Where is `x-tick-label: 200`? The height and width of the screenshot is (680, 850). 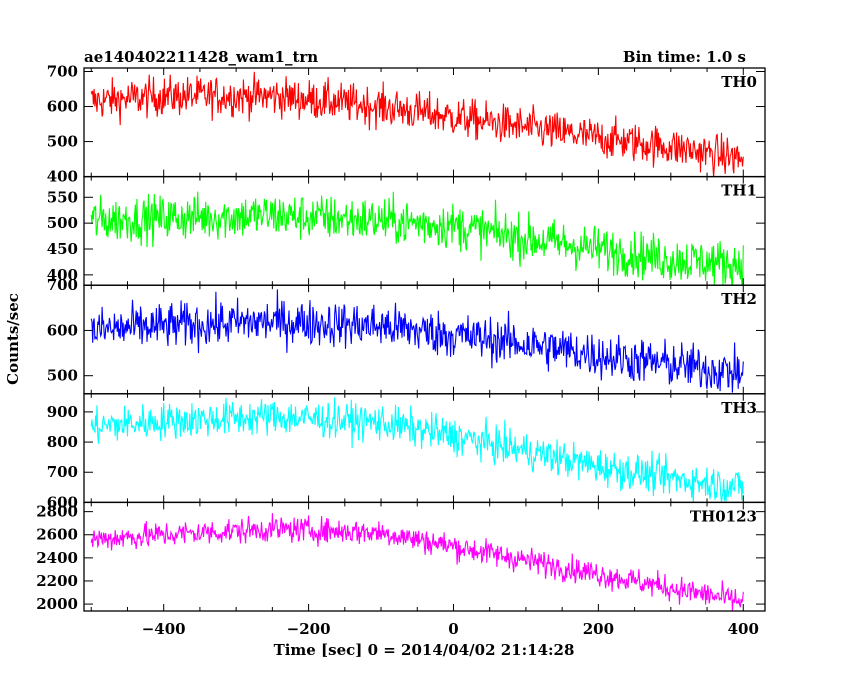
x-tick-label: 200 is located at coordinates (598, 629).